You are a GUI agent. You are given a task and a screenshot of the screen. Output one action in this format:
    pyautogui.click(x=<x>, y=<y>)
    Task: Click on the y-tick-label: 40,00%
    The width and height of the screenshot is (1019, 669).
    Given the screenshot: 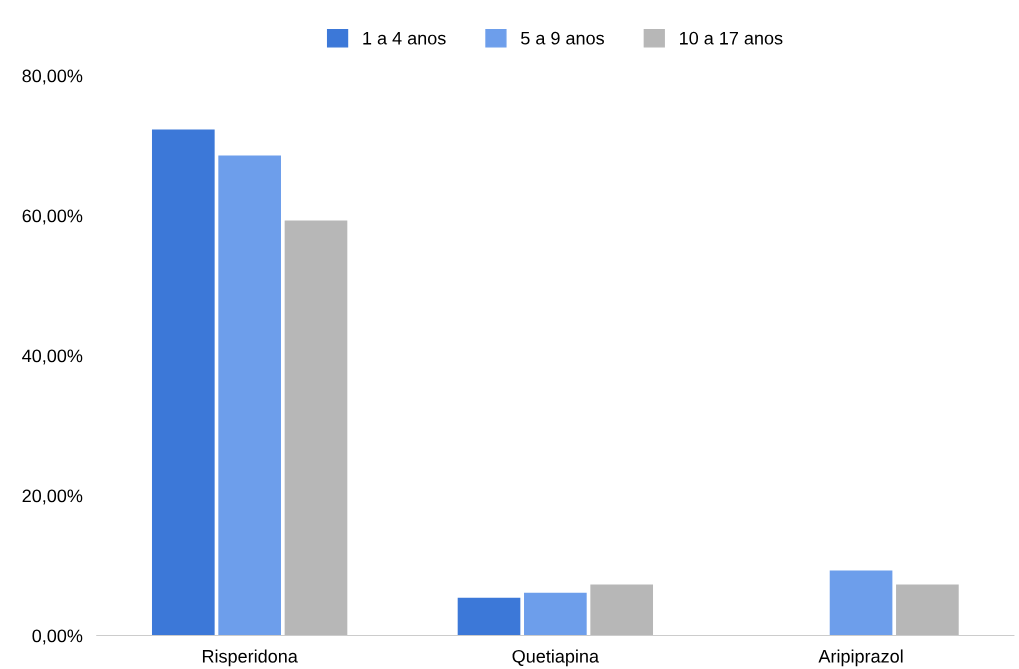 What is the action you would take?
    pyautogui.click(x=52, y=357)
    